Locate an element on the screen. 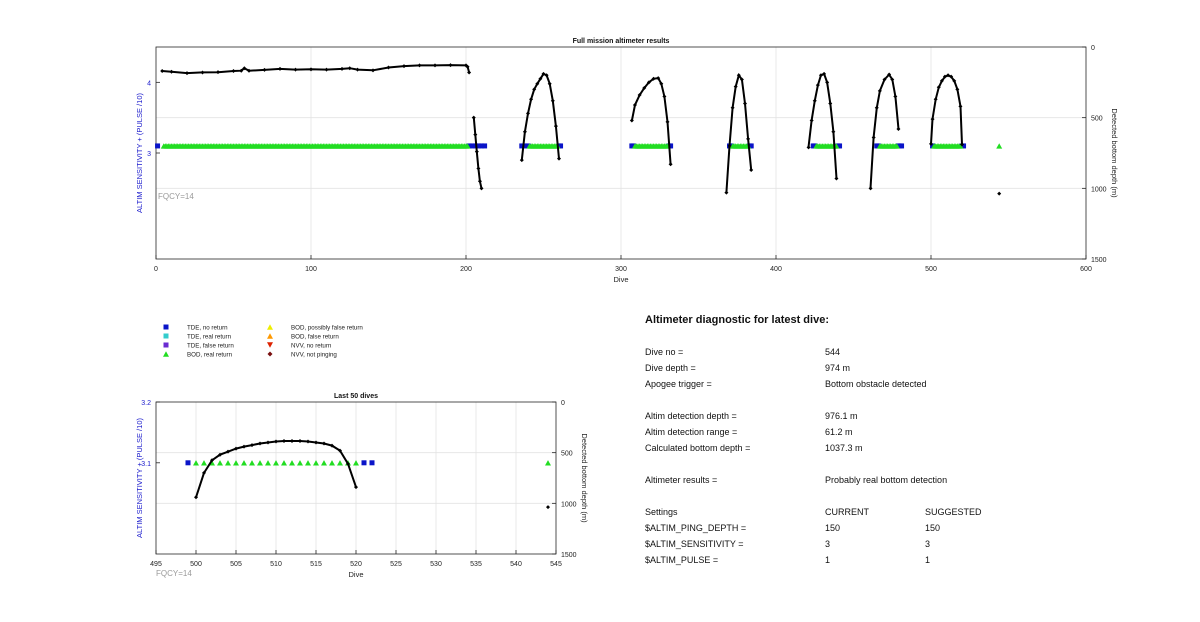 Image resolution: width=1200 pixels, height=622 pixels. chart-title: Full mission altimeter results is located at coordinates (621, 41).